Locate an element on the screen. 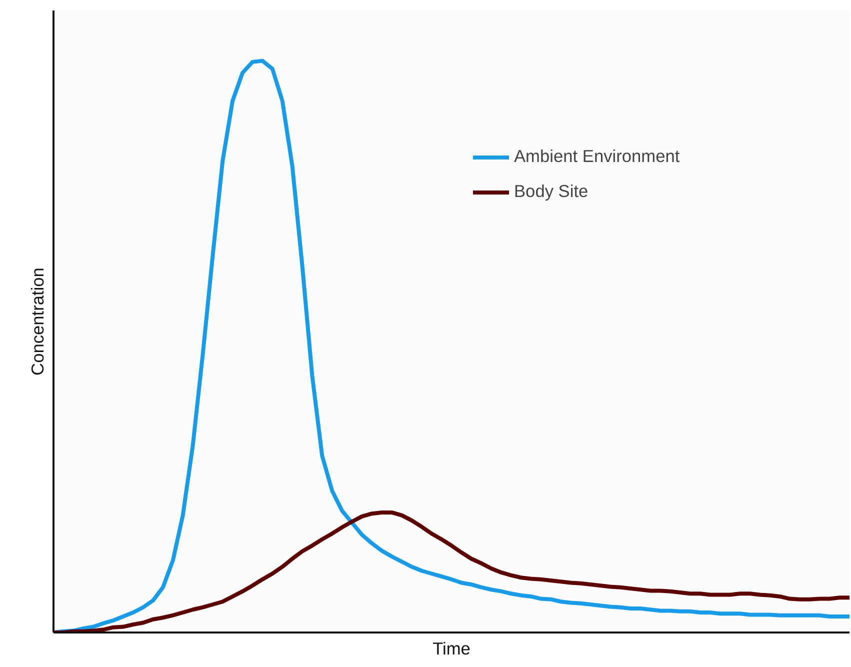  legend-label: Ambient Environment is located at coordinates (597, 156).